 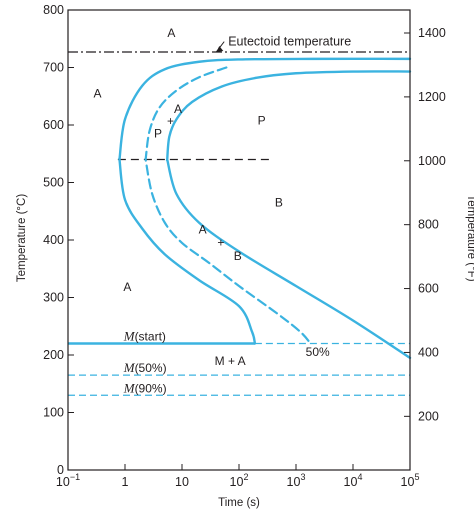 I want to click on x-tick-label: 10⁴, so click(x=353, y=480).